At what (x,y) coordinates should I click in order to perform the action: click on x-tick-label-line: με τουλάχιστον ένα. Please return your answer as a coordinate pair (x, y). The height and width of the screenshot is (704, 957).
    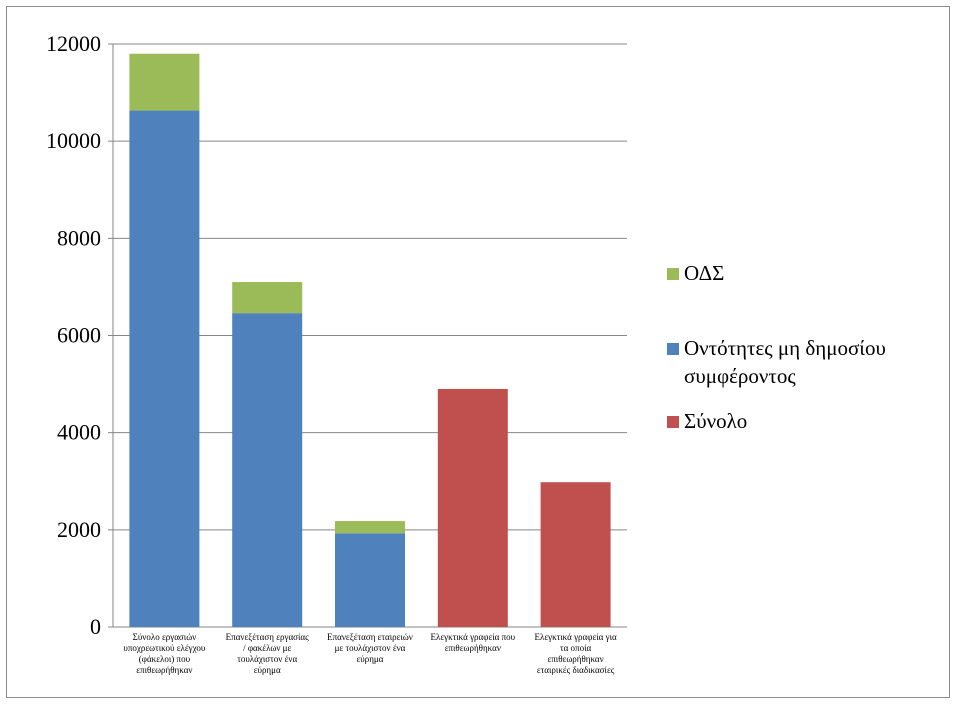
    Looking at the image, I should click on (370, 648).